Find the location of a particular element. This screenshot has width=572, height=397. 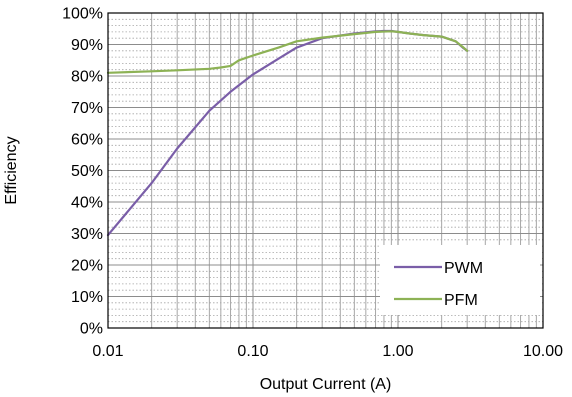

y-tick-label: 0% is located at coordinates (91, 329).